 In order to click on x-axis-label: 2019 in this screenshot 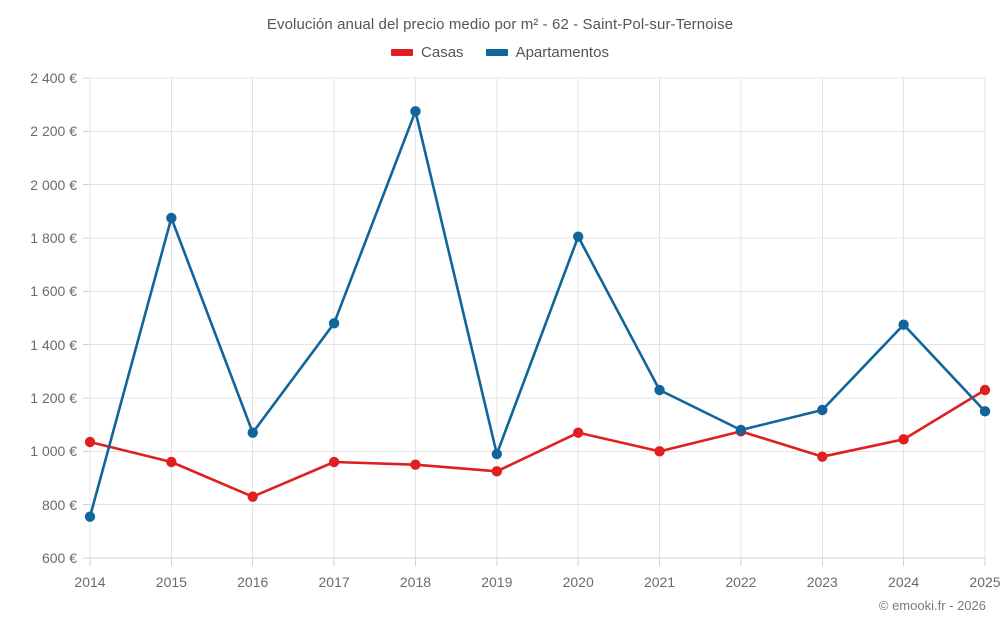, I will do `click(497, 582)`.